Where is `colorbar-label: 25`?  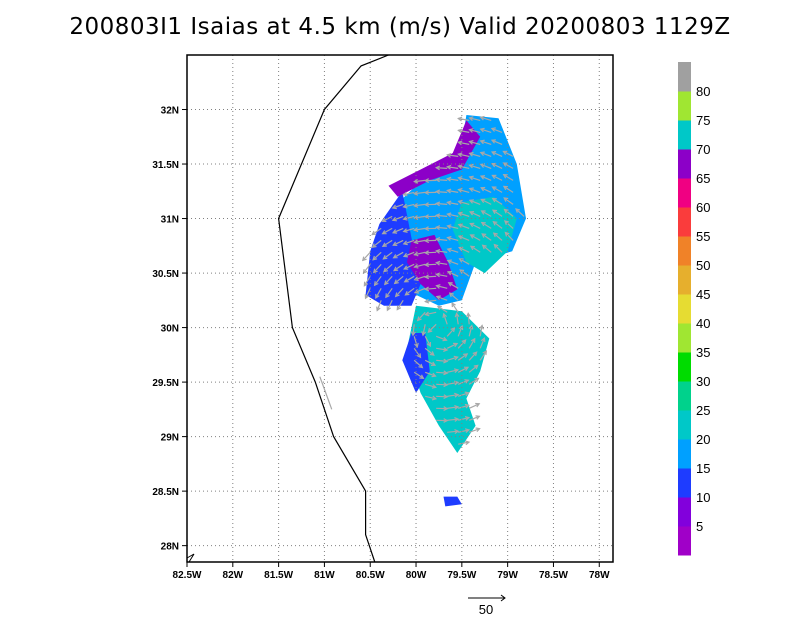
colorbar-label: 25 is located at coordinates (703, 410).